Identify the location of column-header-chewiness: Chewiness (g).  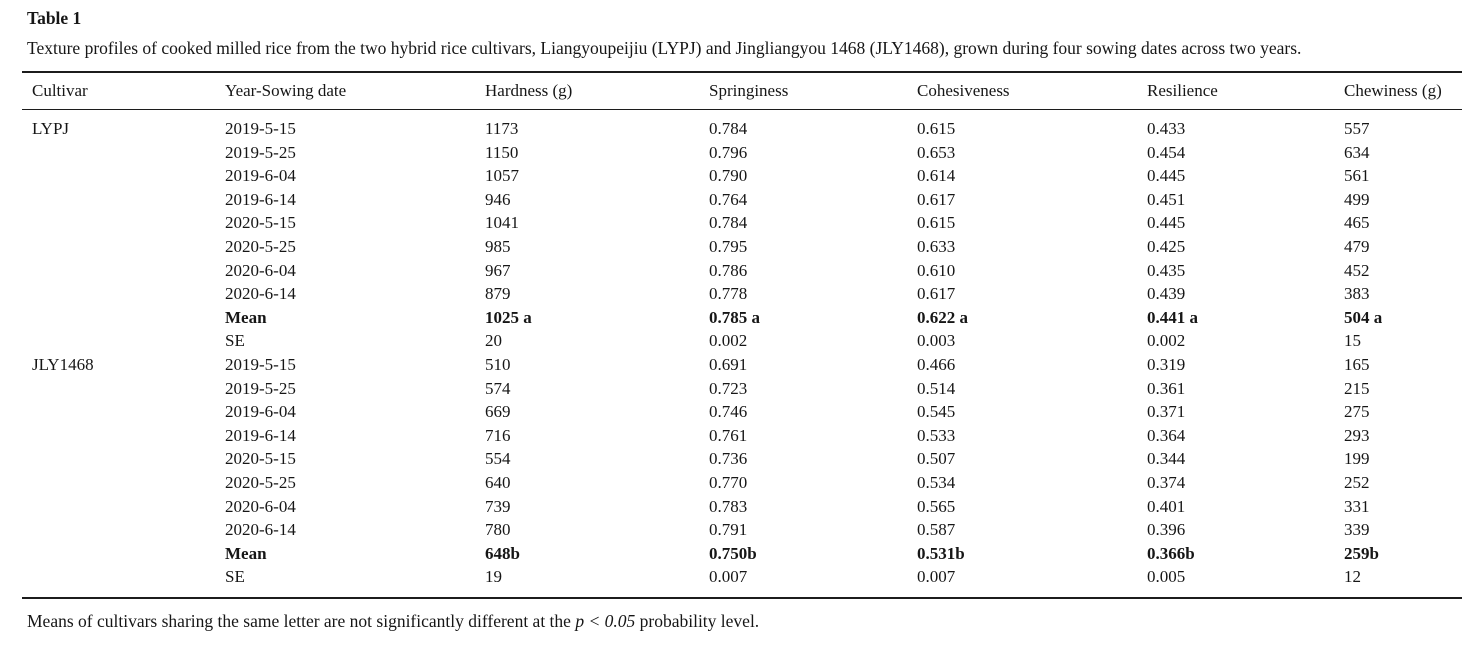
(1403, 91).